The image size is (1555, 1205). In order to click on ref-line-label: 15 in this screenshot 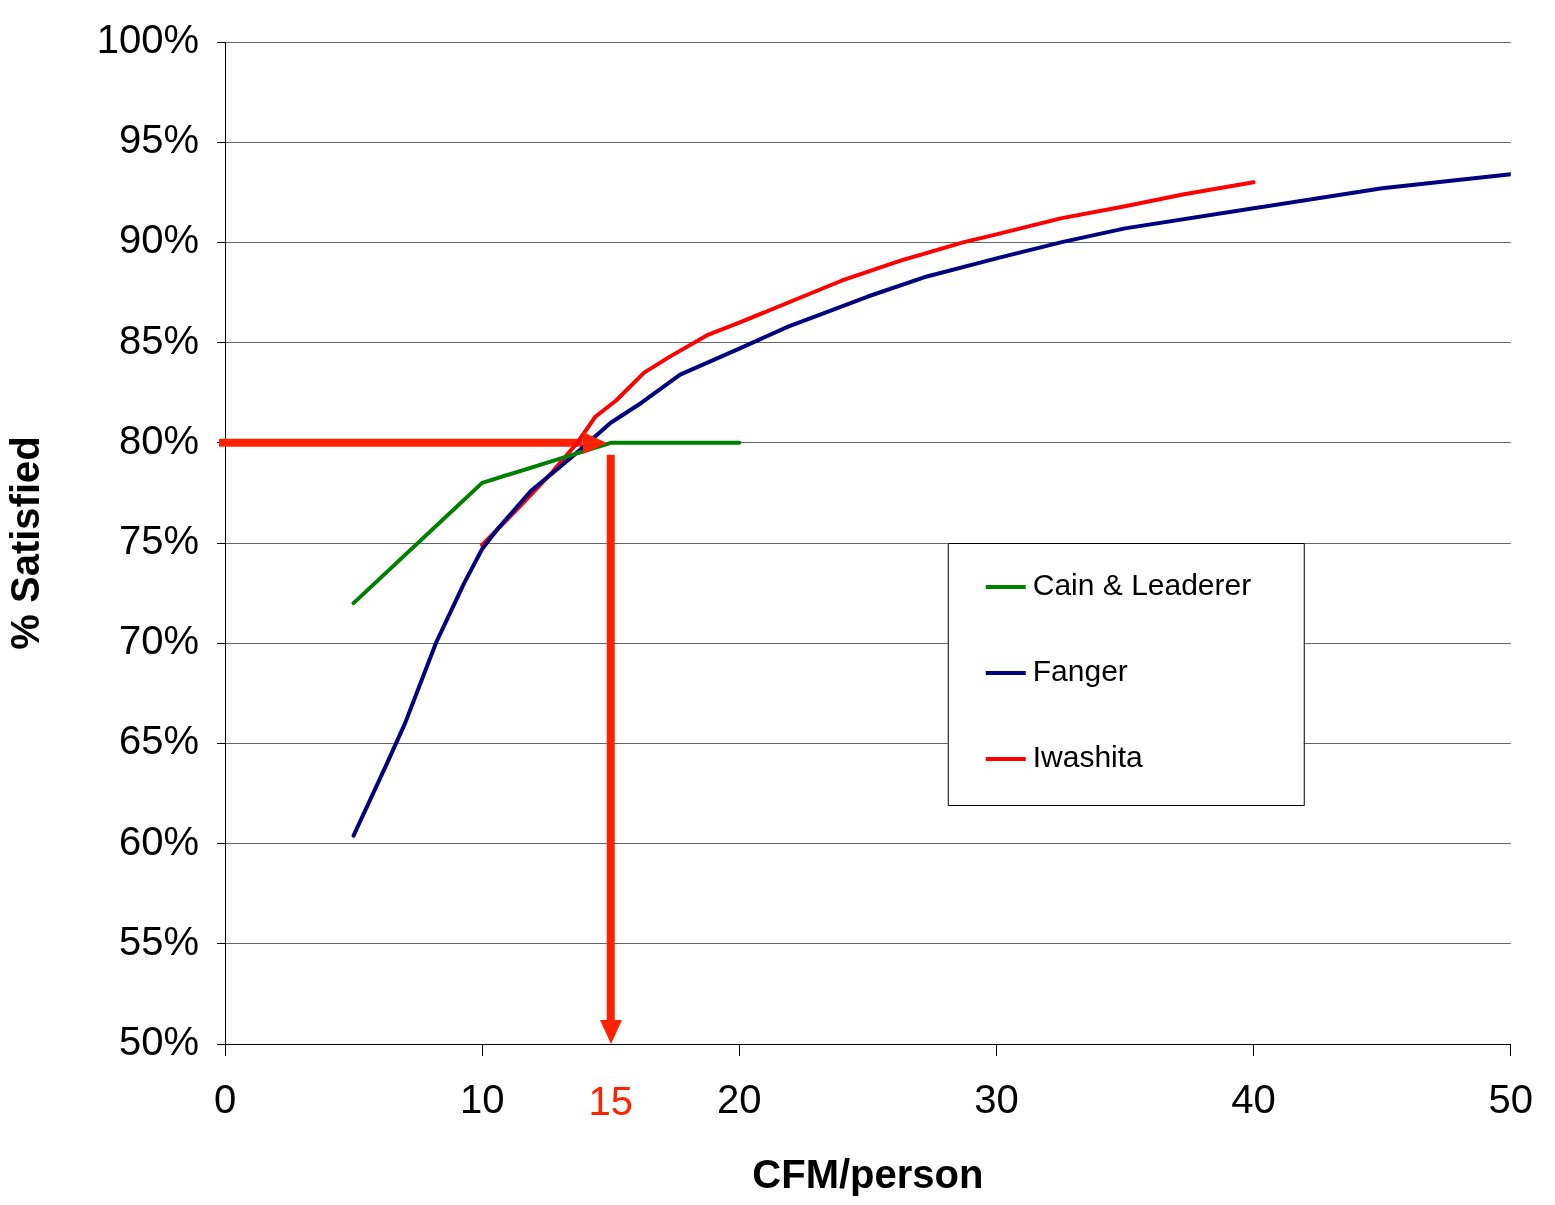, I will do `click(610, 1101)`.